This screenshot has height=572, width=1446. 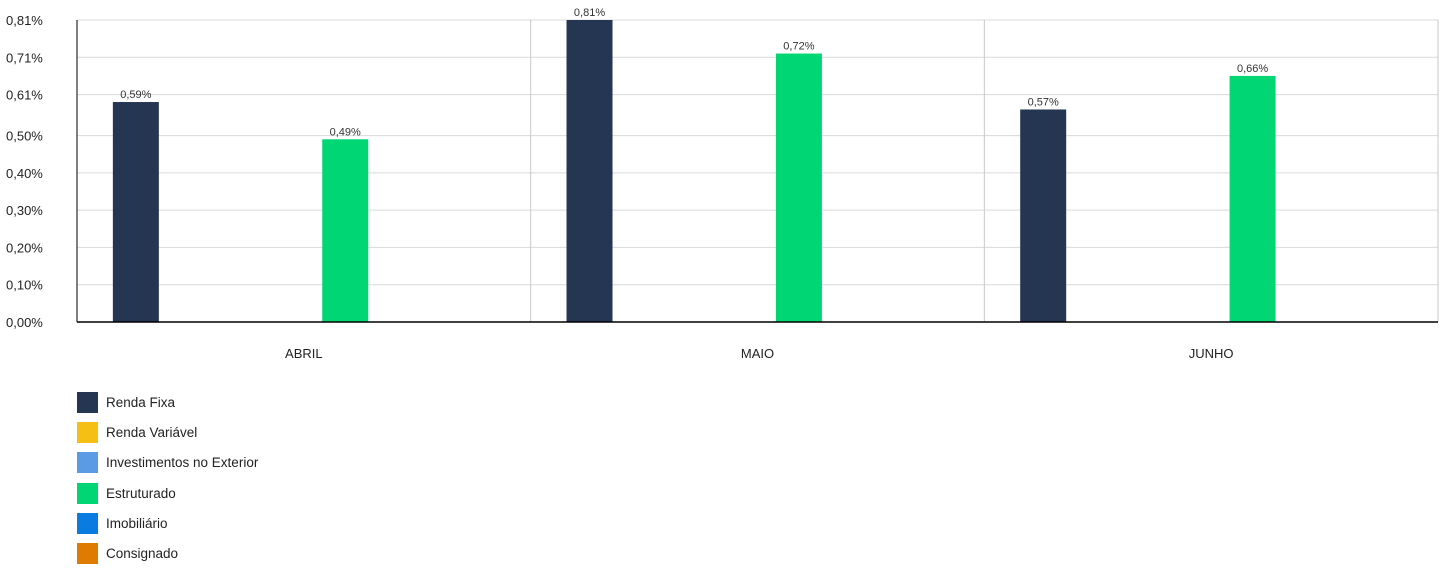 What do you see at coordinates (24, 95) in the screenshot?
I see `y-tick-label: 0,61%` at bounding box center [24, 95].